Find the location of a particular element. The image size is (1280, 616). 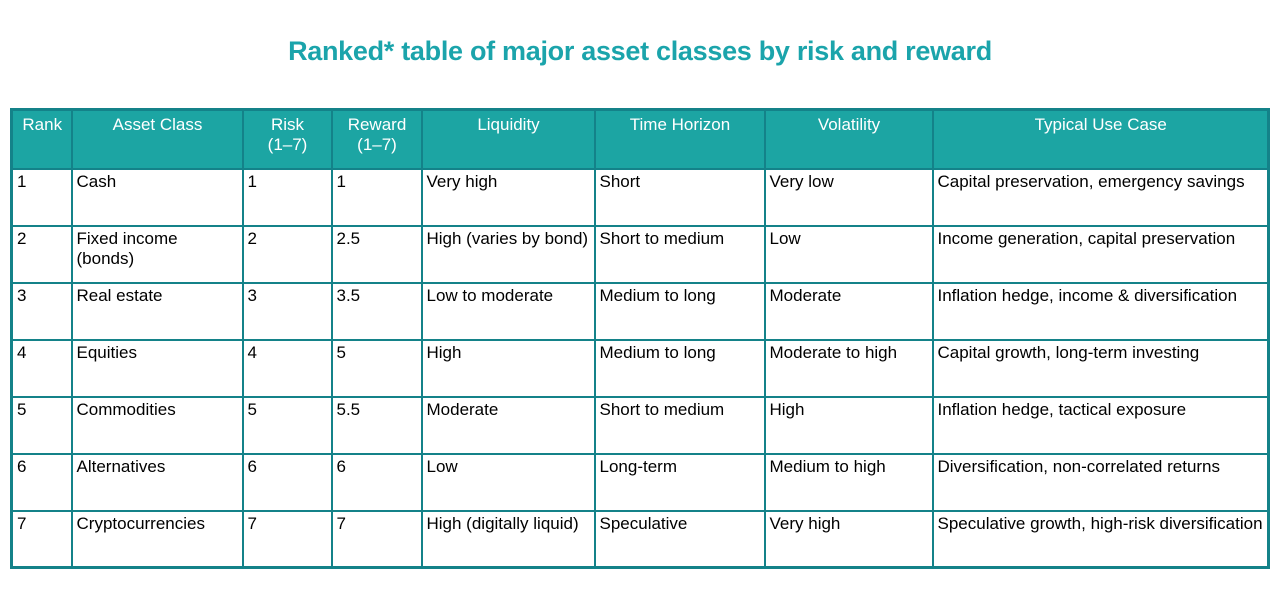

column-header: Reward (1–7) is located at coordinates (376, 139).